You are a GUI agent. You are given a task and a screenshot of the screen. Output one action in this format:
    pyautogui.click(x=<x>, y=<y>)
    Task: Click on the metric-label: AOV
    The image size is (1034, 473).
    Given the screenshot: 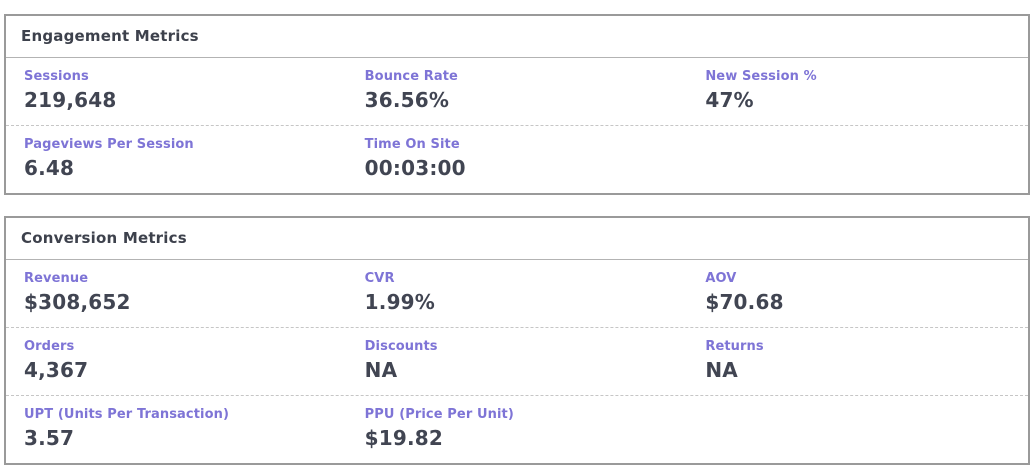 What is the action you would take?
    pyautogui.click(x=721, y=278)
    